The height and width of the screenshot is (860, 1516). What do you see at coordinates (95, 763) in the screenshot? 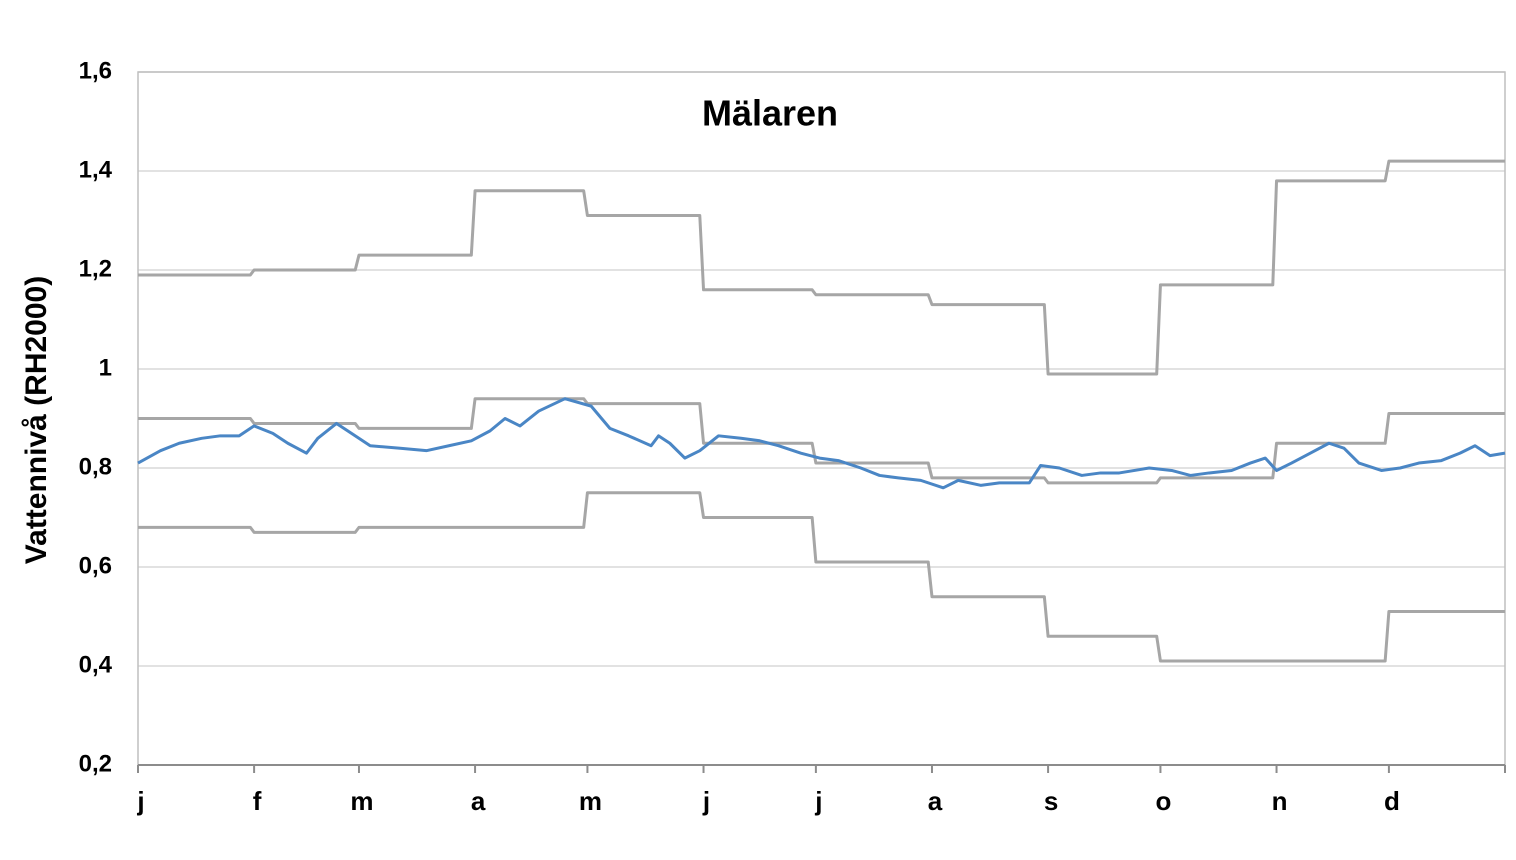
I see `y-tick-label: 0,2` at bounding box center [95, 763].